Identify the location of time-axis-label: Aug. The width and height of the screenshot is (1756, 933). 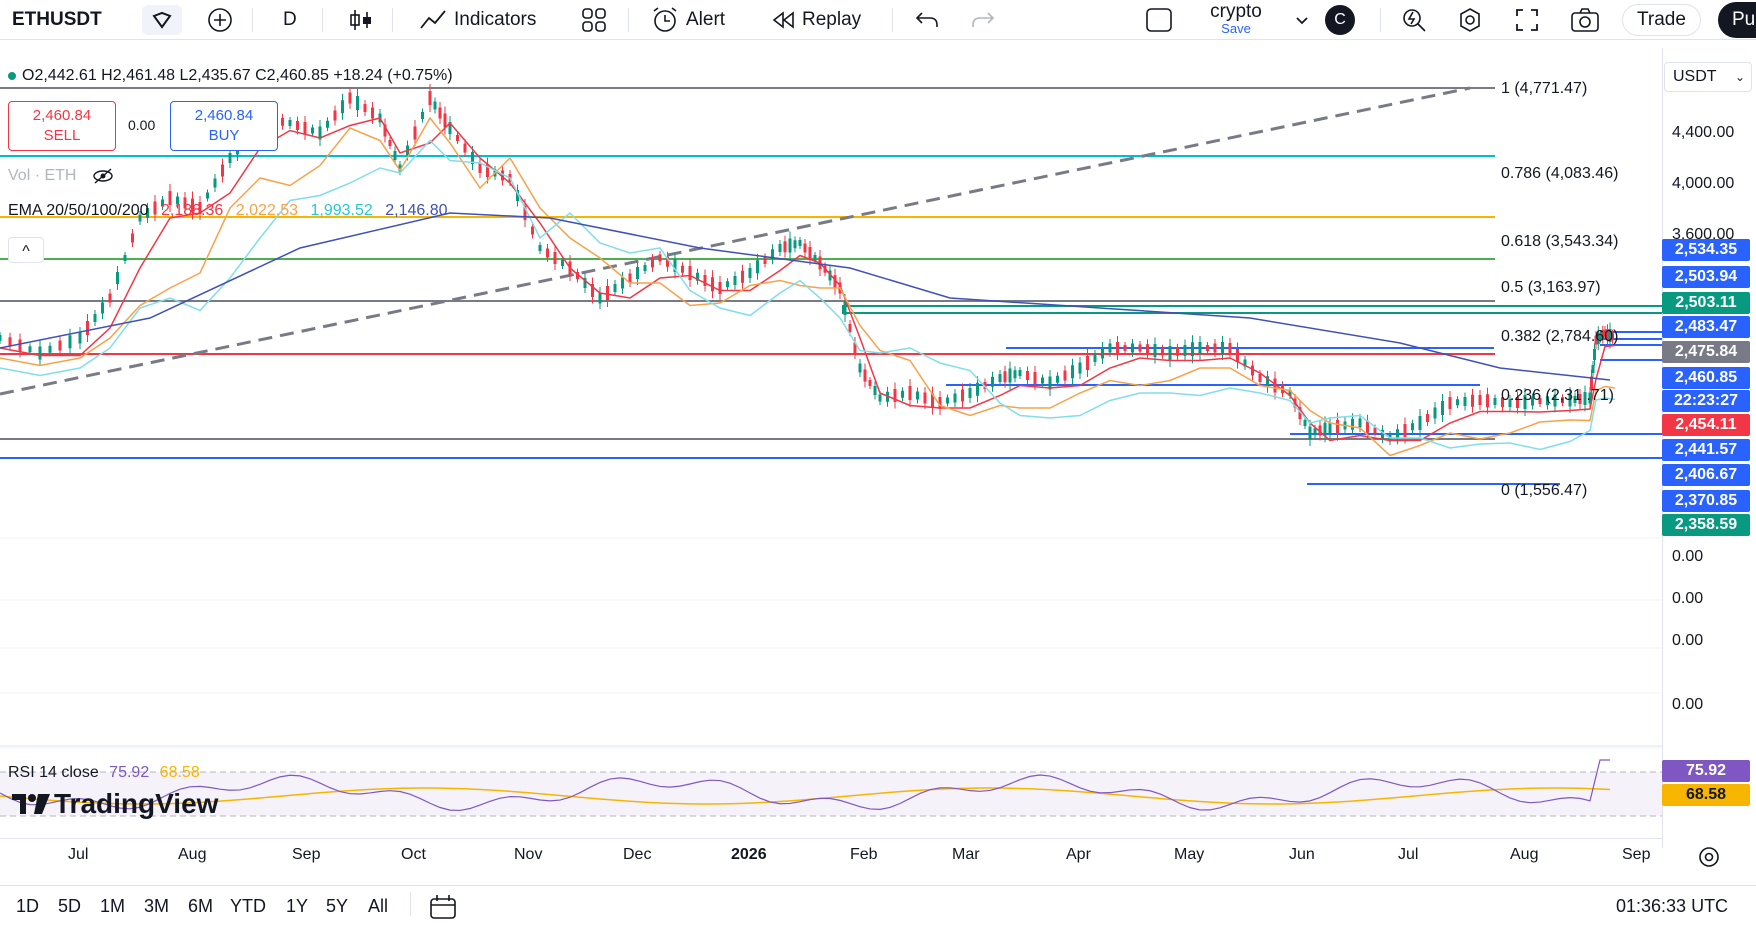
(192, 854).